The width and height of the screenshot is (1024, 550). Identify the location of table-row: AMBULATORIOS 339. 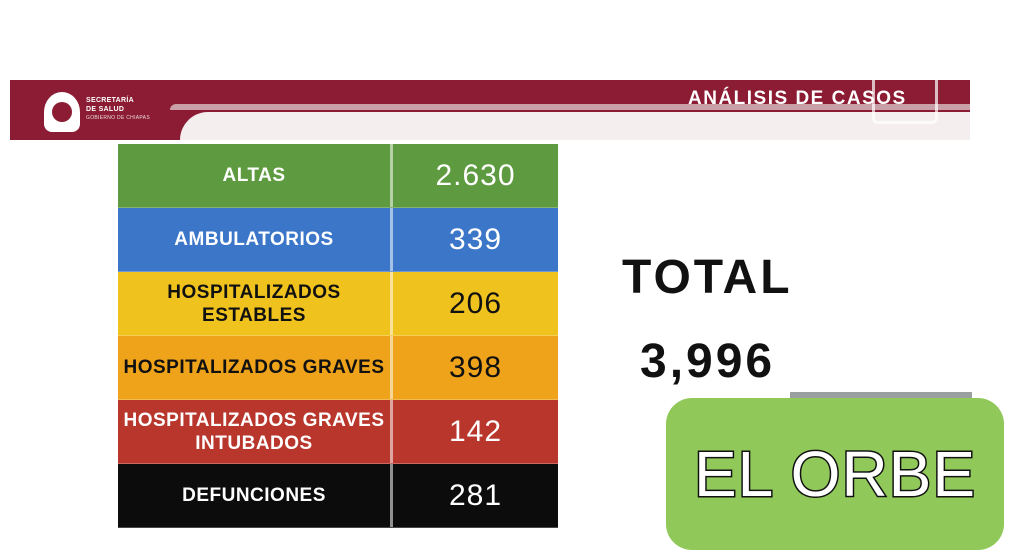
(338, 240).